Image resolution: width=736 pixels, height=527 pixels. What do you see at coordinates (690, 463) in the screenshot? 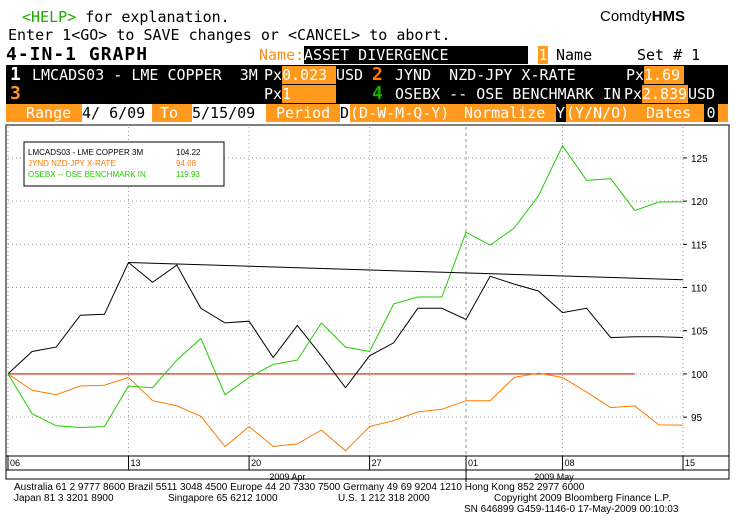
I see `x-tick-label: 15` at bounding box center [690, 463].